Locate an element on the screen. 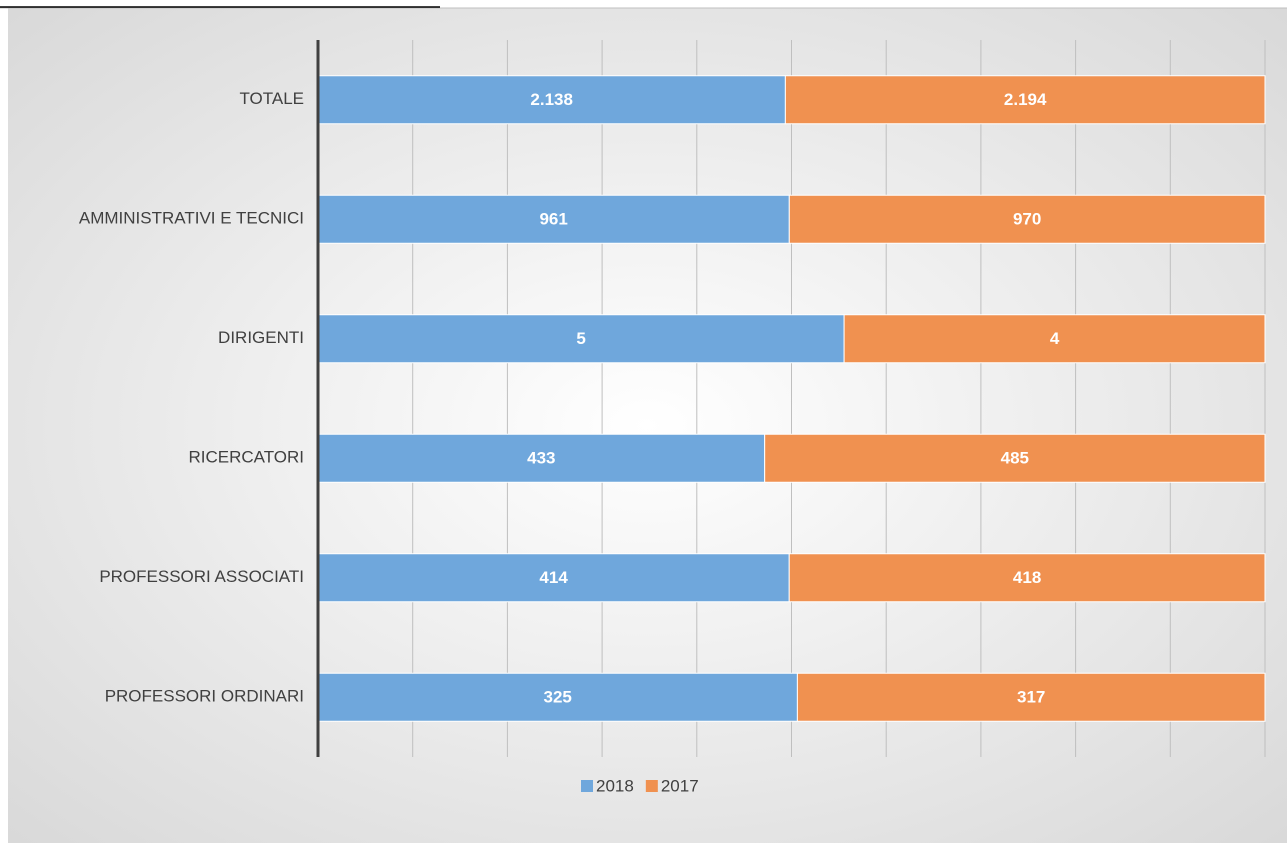 Image resolution: width=1287 pixels, height=843 pixels. value-label: 961 is located at coordinates (553, 219).